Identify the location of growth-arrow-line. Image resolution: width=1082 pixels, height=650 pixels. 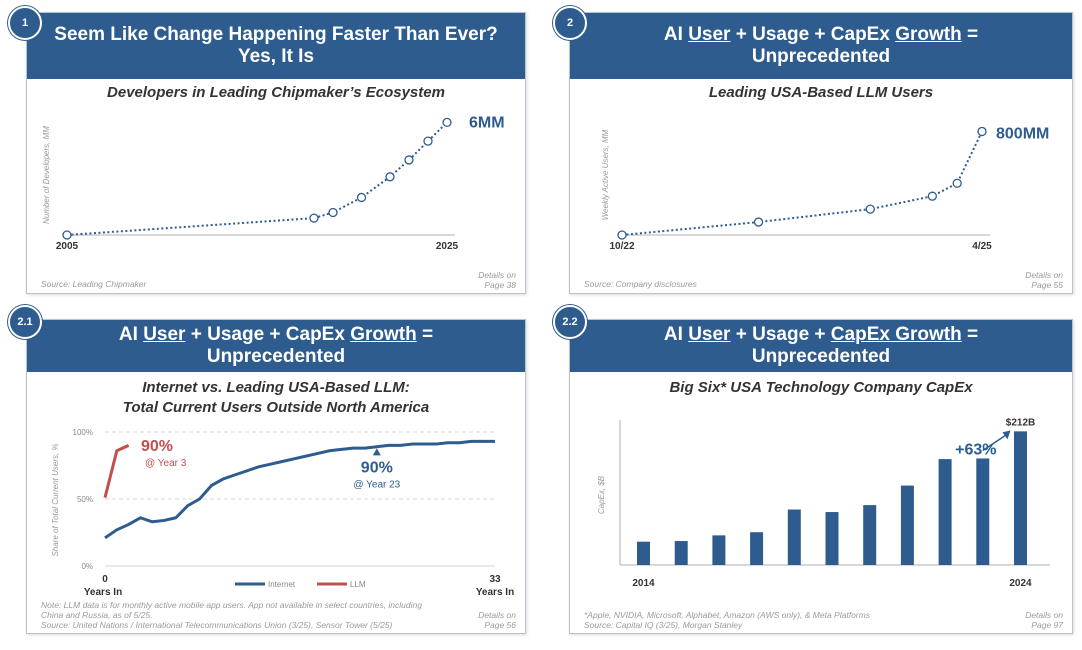
(995, 442).